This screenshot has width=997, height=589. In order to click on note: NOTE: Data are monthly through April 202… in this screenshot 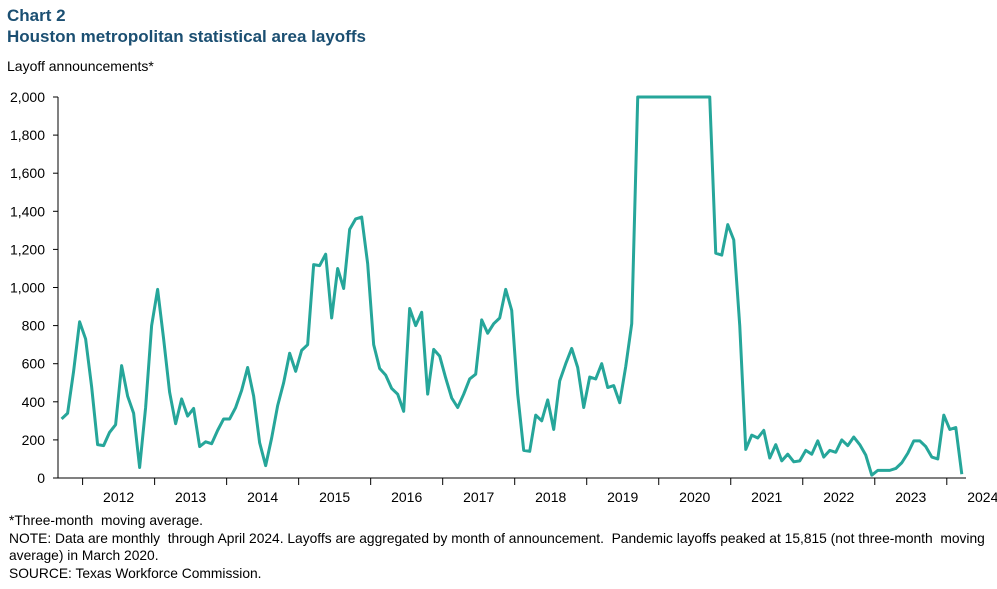, I will do `click(499, 547)`.